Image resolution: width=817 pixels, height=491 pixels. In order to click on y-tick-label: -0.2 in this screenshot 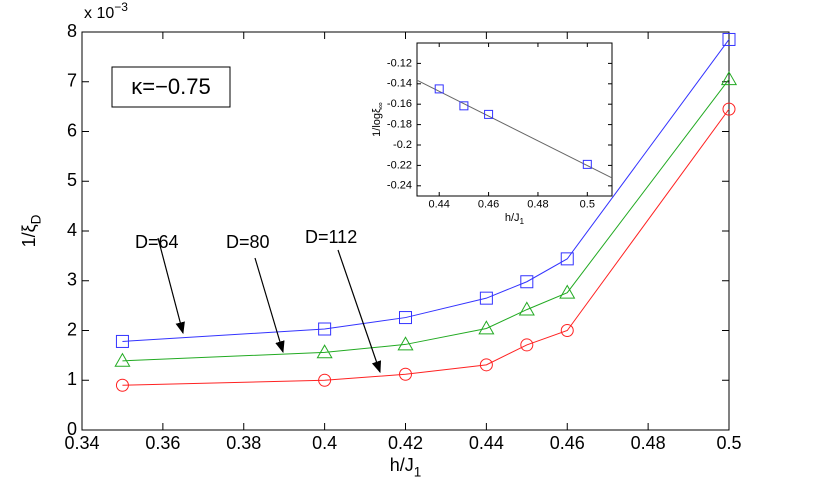, I will do `click(402, 145)`.